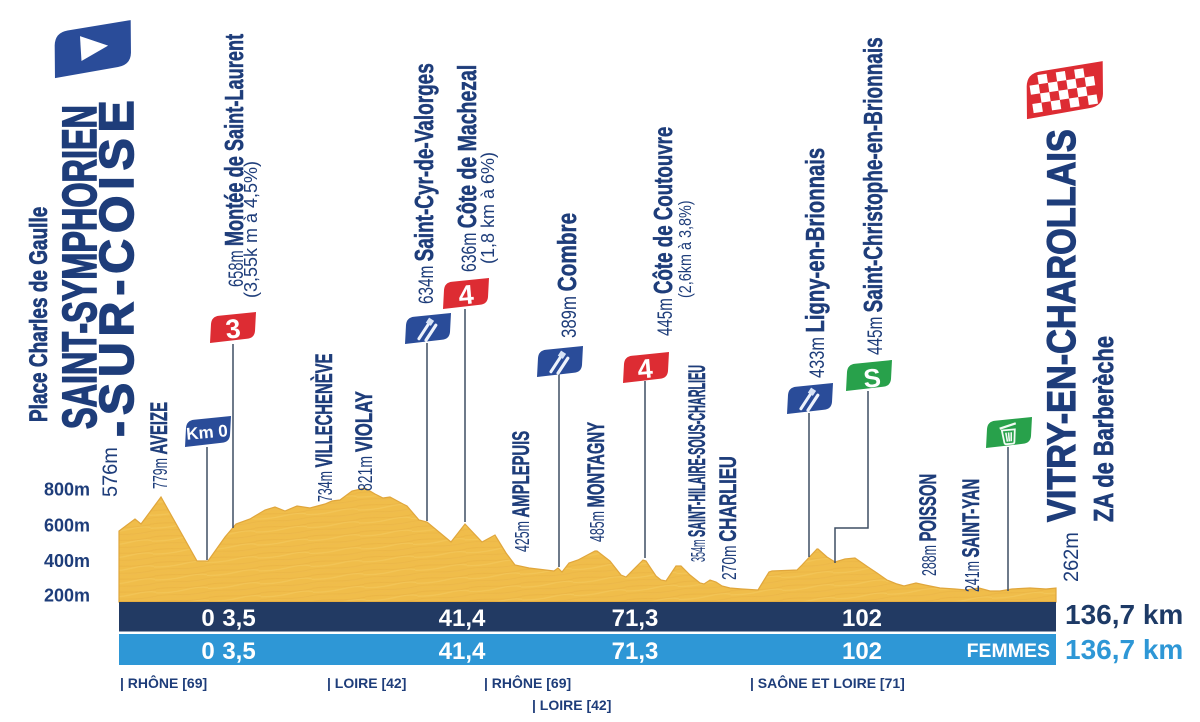 The width and height of the screenshot is (1200, 722). What do you see at coordinates (929, 525) in the screenshot?
I see `svg-text: 288m POISSON` at bounding box center [929, 525].